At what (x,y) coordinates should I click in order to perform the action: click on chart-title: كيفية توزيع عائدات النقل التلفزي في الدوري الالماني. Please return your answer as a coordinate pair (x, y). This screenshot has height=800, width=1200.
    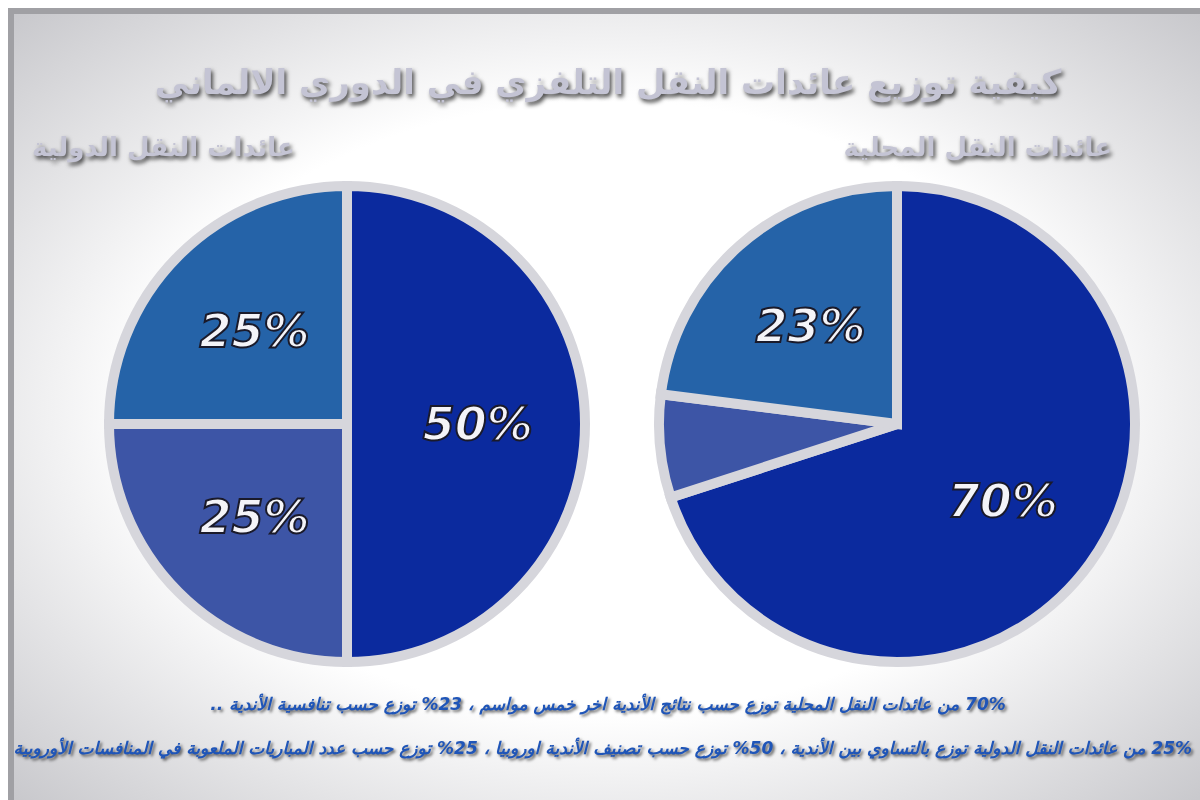
    Looking at the image, I should click on (608, 82).